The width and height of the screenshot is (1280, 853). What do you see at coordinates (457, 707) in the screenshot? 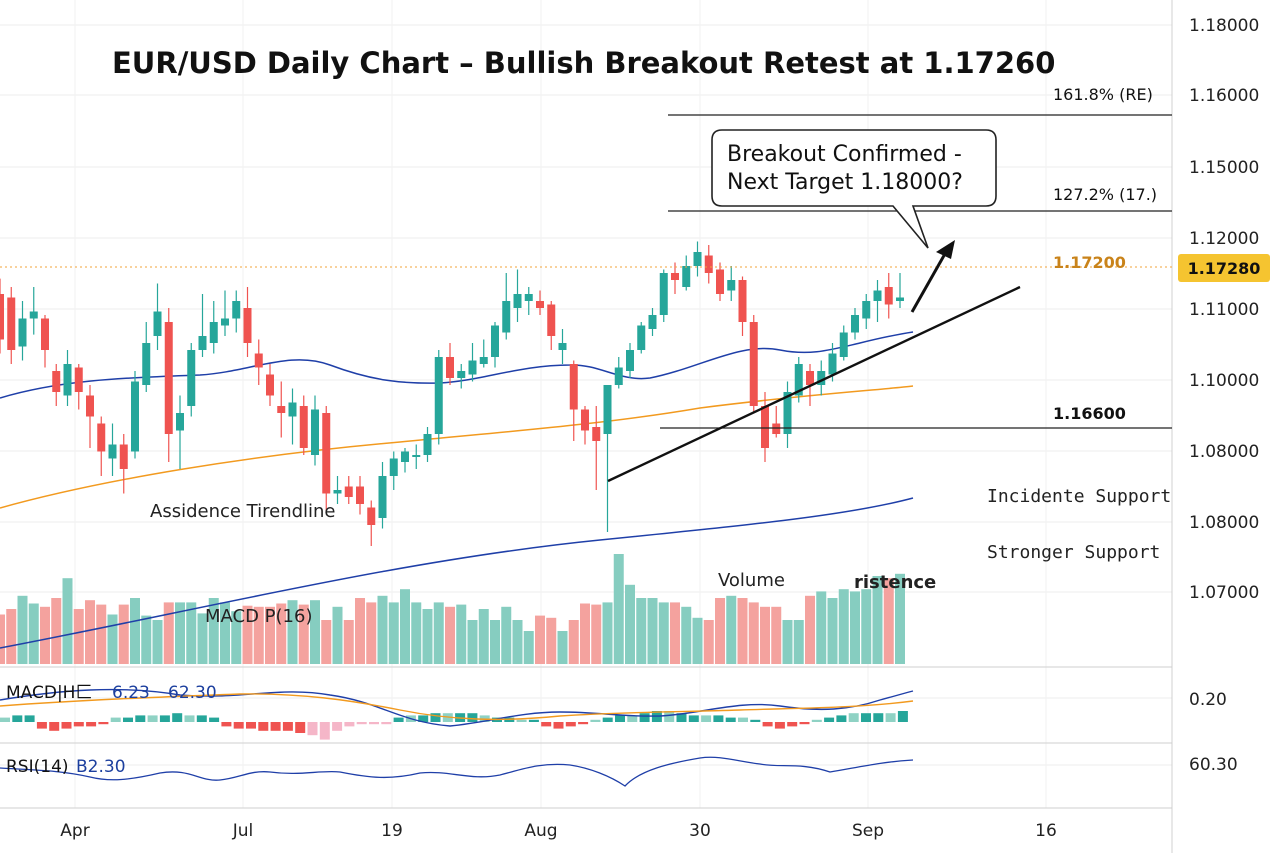
I see `macd-signal-line` at bounding box center [457, 707].